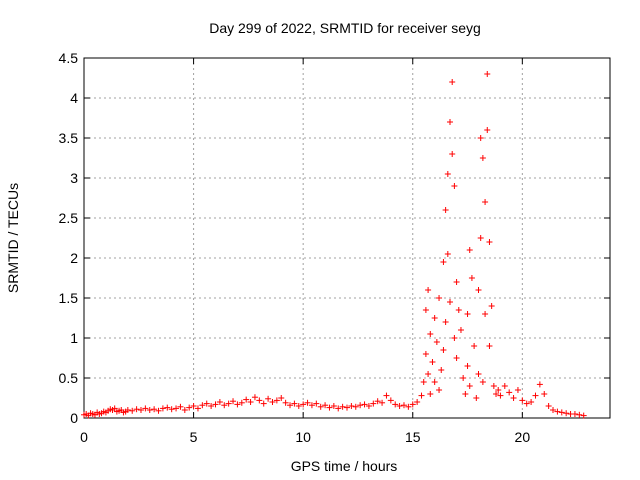 The image size is (640, 480). I want to click on y-axis-label: SRMTID / TECUs, so click(13, 238).